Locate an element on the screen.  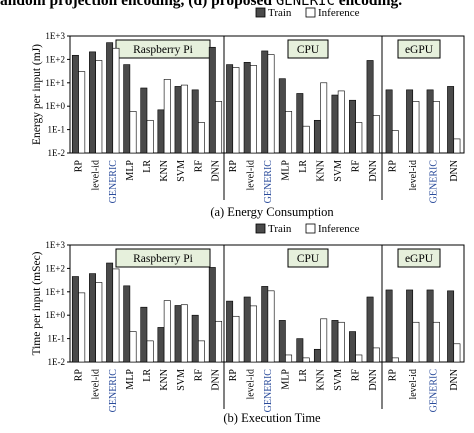
category-label: MLP is located at coordinates (285, 170).